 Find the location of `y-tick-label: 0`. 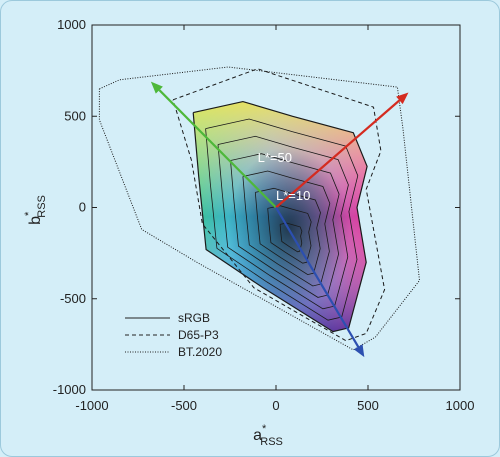

y-tick-label: 0 is located at coordinates (82, 207).